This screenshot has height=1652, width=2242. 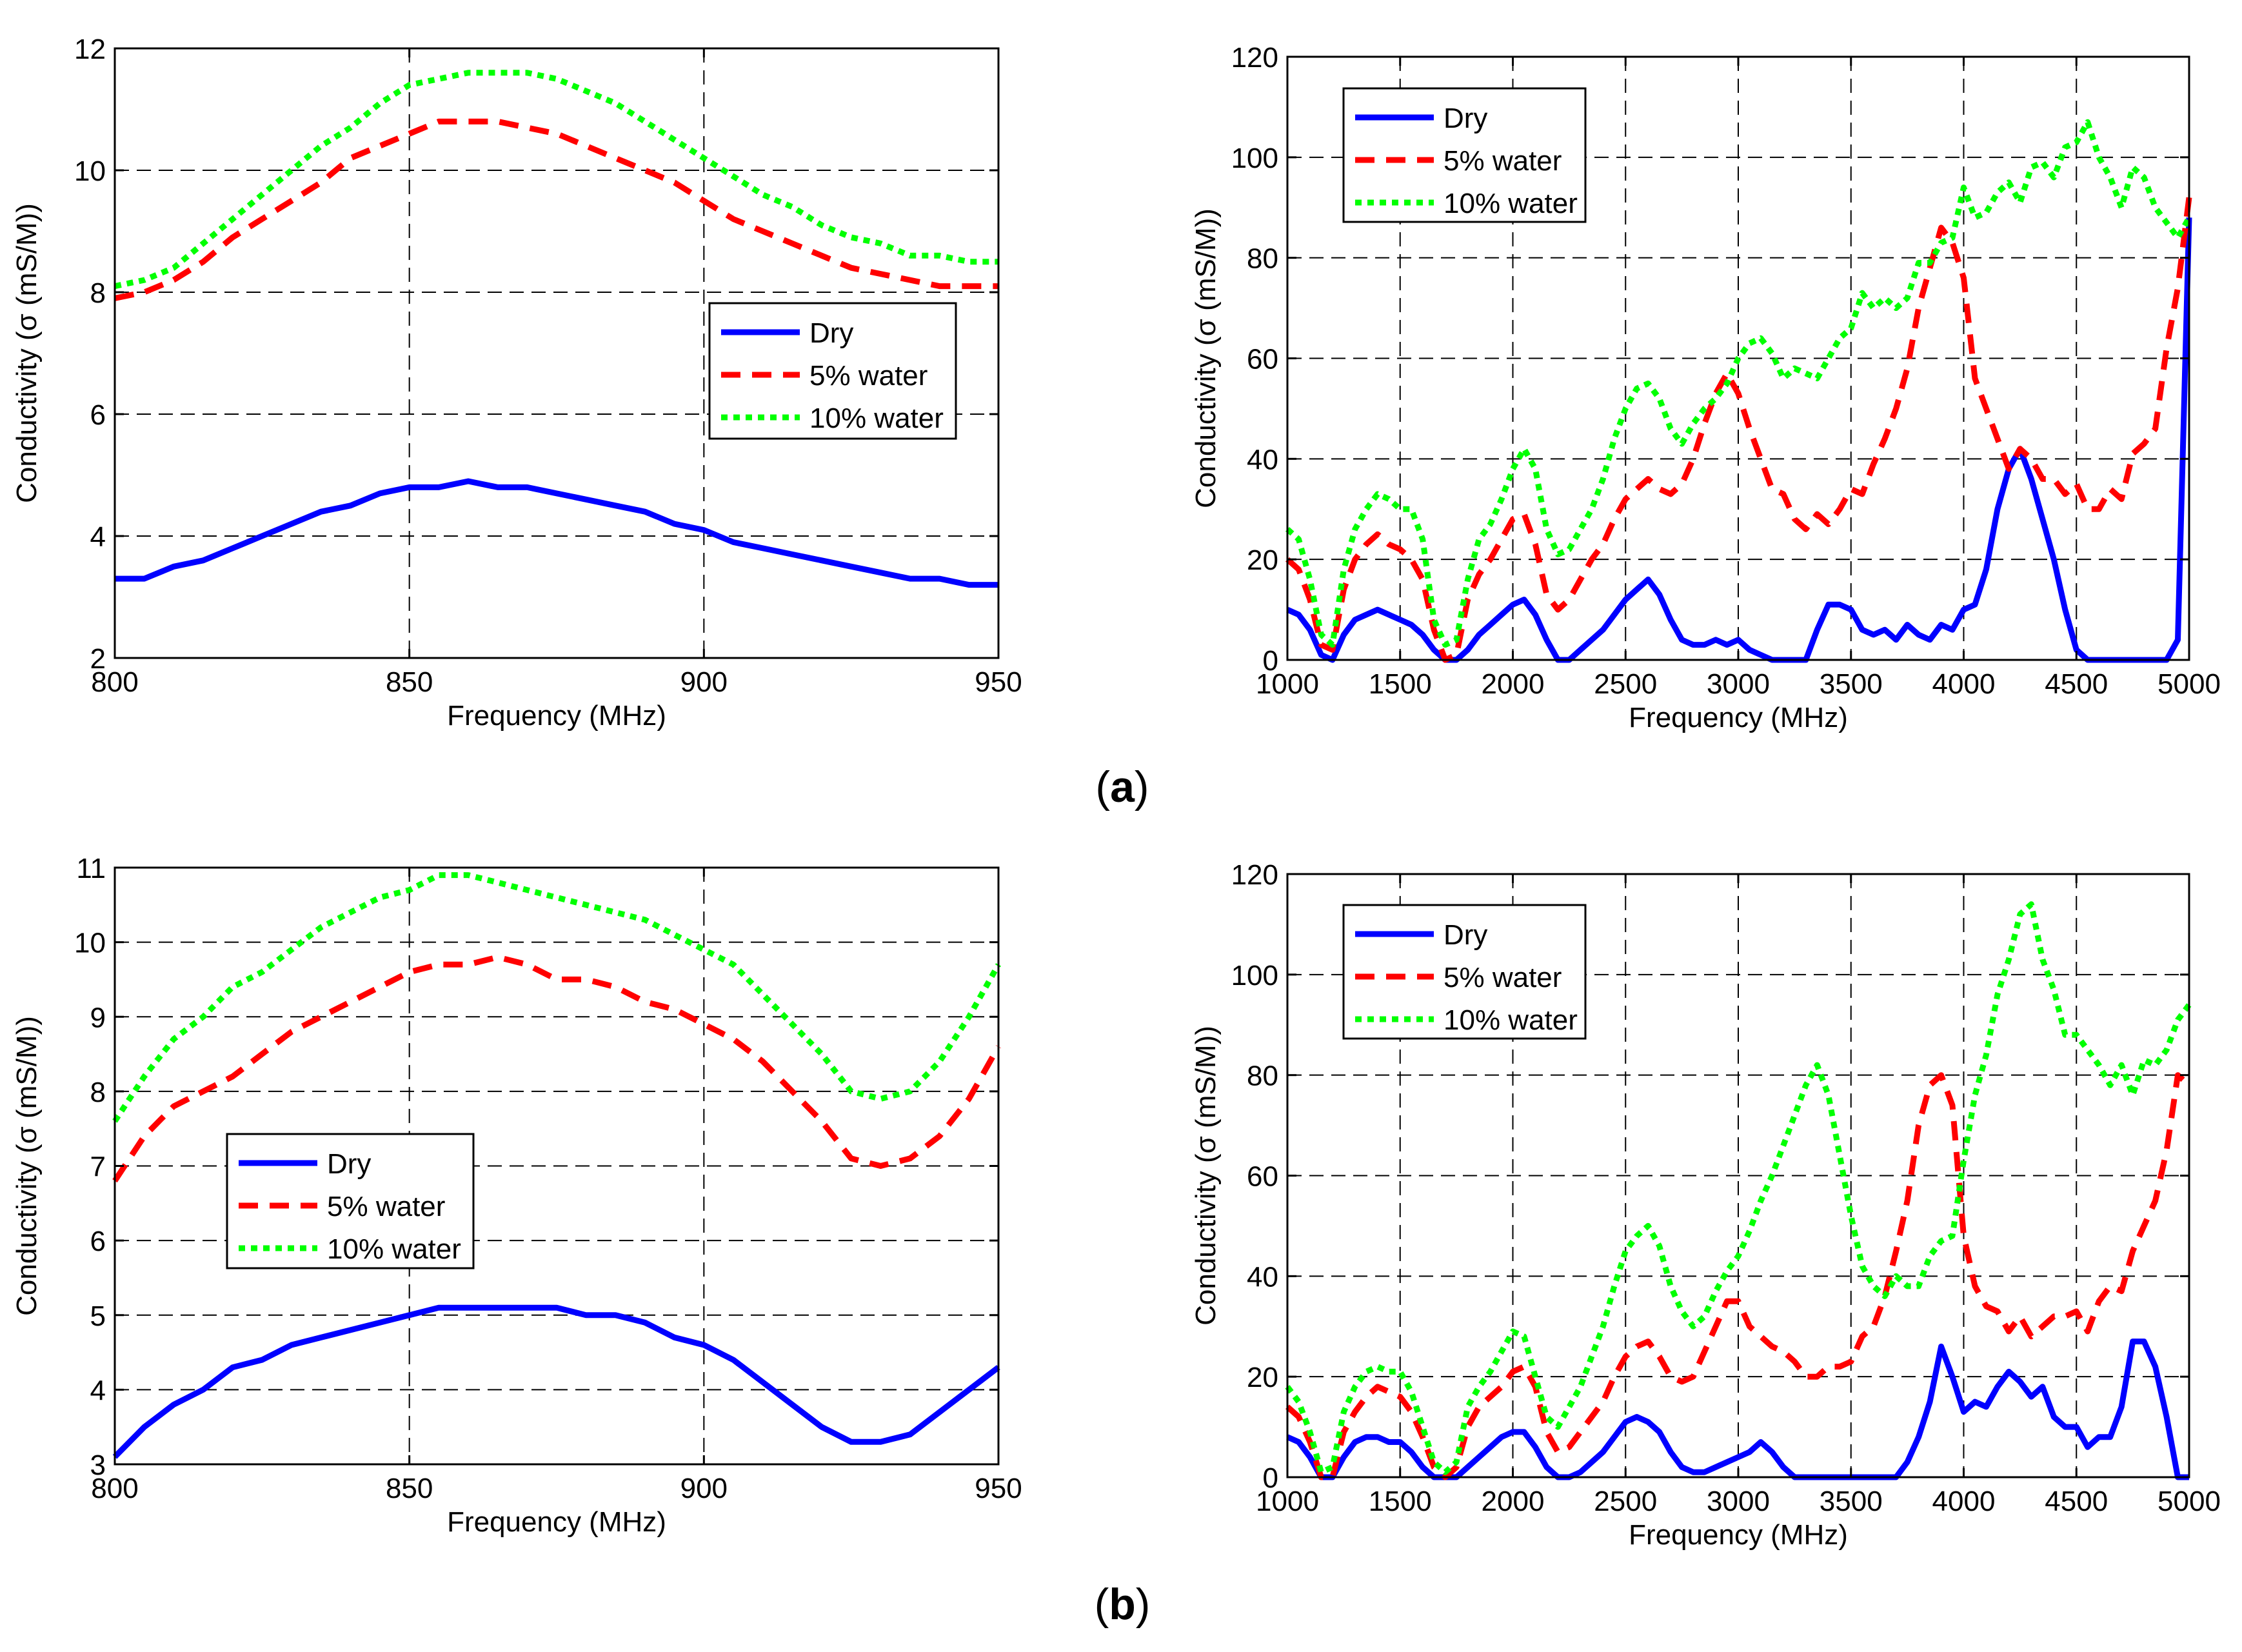 What do you see at coordinates (98, 1465) in the screenshot?
I see `y-tick-label: 3` at bounding box center [98, 1465].